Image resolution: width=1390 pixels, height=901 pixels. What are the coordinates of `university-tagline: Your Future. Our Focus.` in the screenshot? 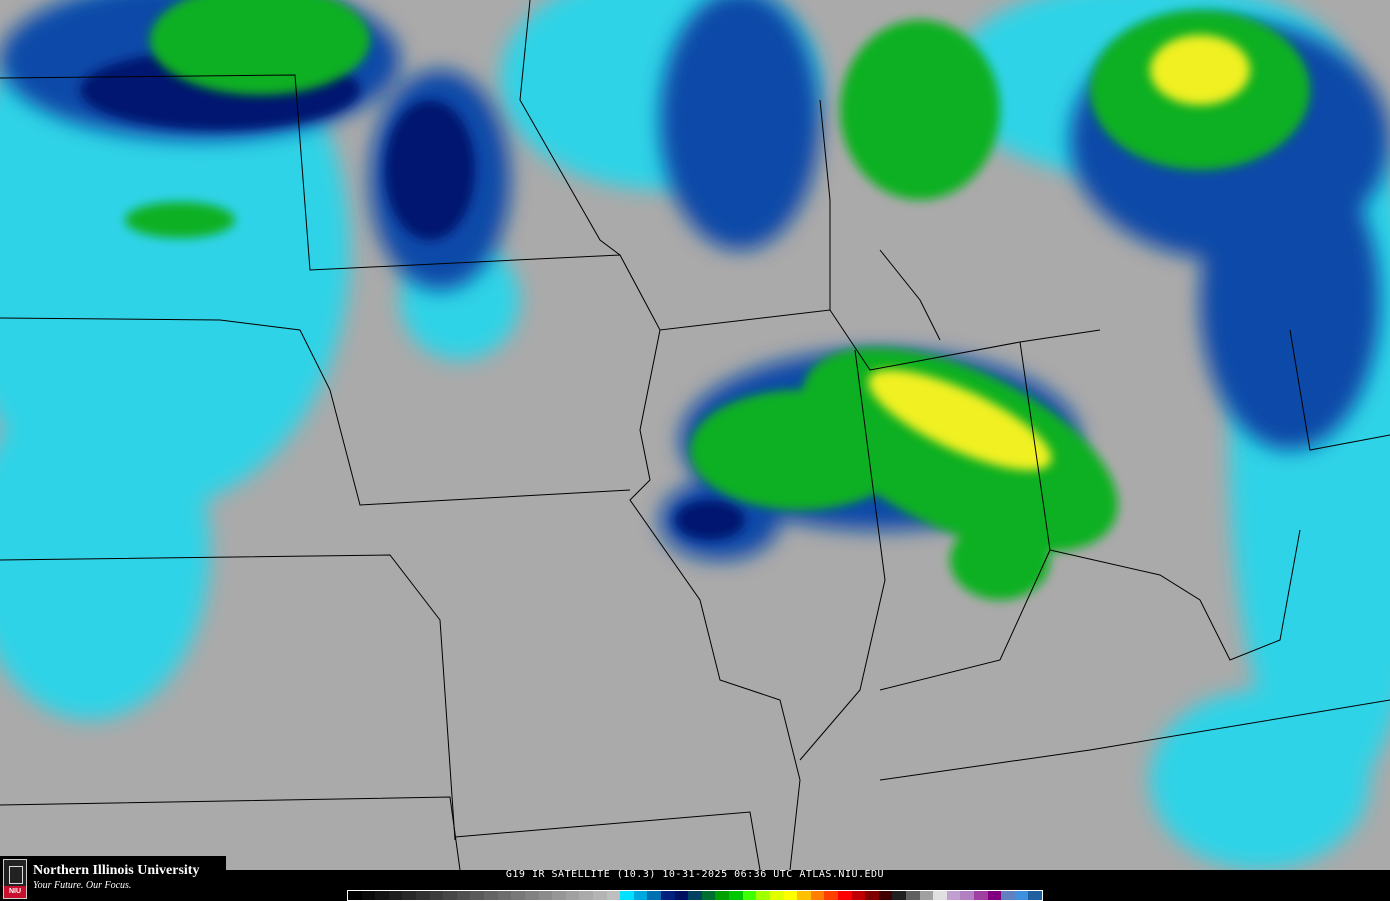 It's located at (82, 885).